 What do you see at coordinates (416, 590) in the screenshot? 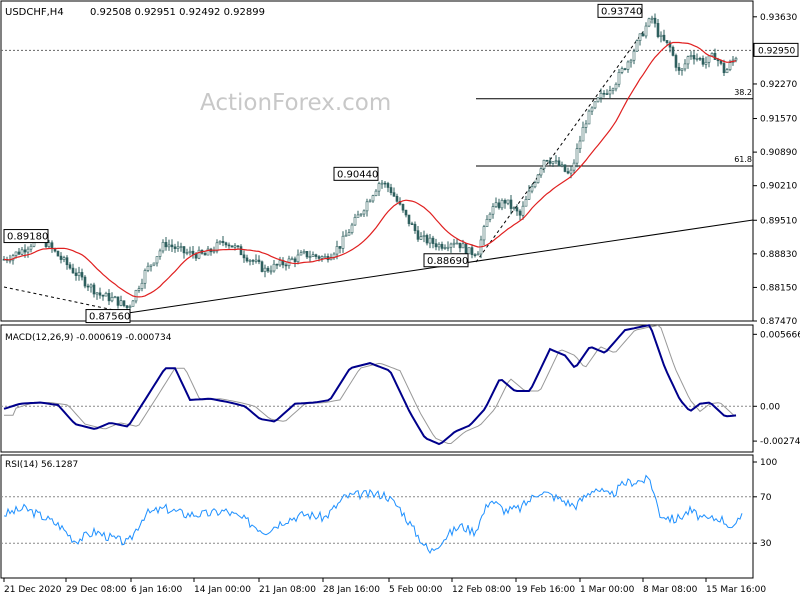
I see `time-axis-label: 5 Feb 00:00` at bounding box center [416, 590].